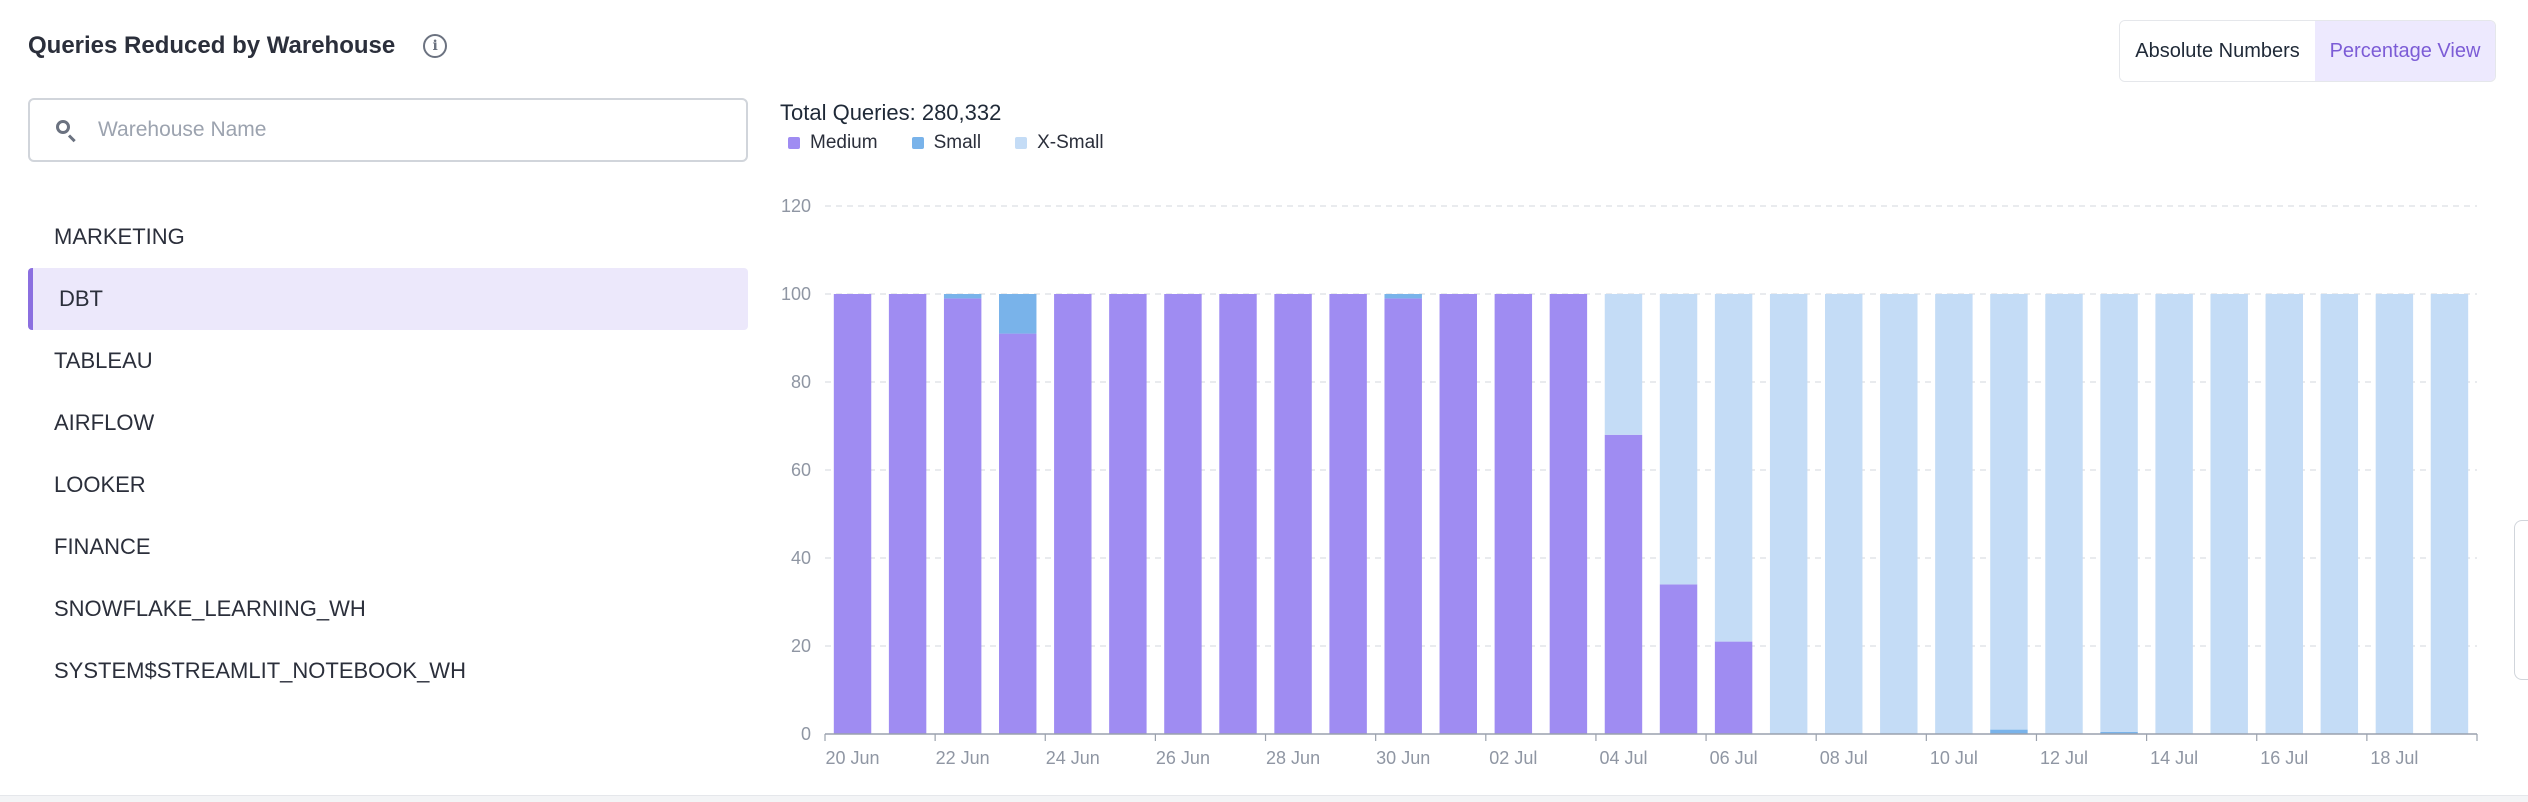 The image size is (2528, 802). Describe the element at coordinates (917, 143) in the screenshot. I see `legend-swatch-small` at that location.